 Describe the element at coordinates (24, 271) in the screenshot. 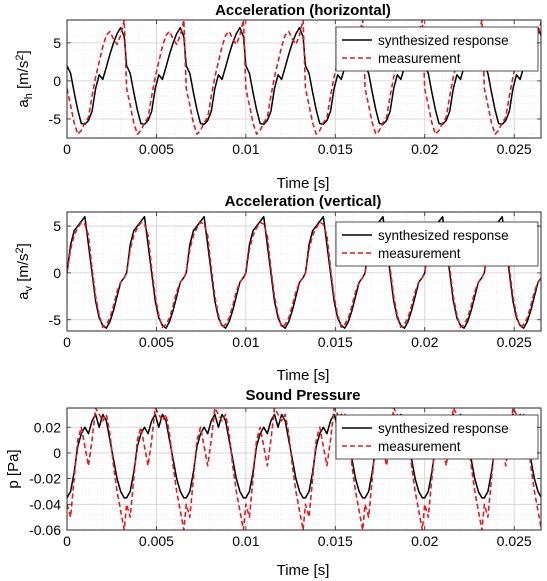

I see `y-axis-label: av [m/s2]` at that location.